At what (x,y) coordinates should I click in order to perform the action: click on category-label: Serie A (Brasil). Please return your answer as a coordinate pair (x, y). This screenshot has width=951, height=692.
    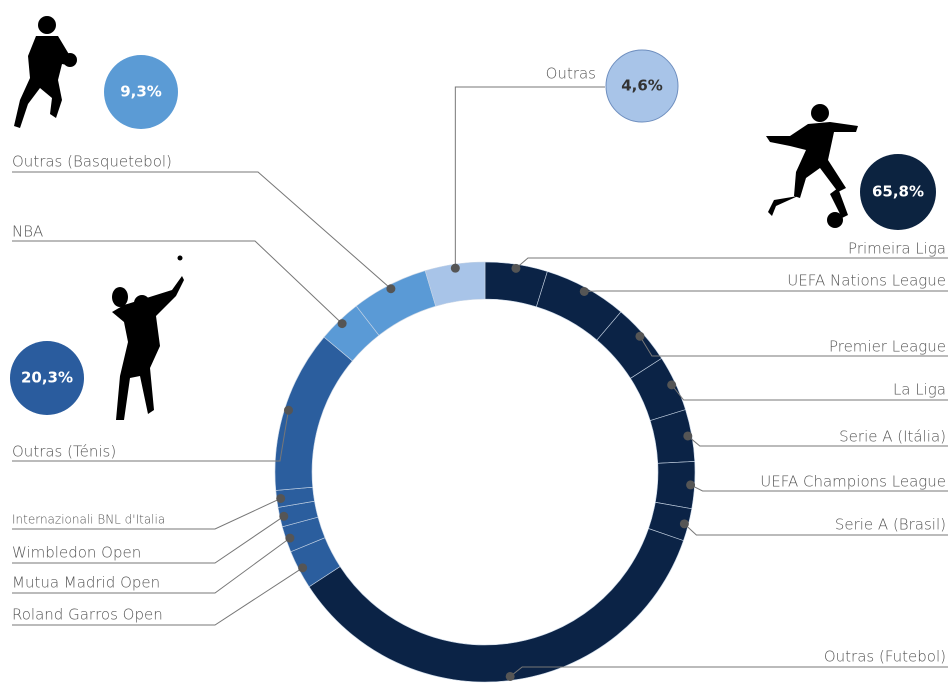
    Looking at the image, I should click on (890, 525).